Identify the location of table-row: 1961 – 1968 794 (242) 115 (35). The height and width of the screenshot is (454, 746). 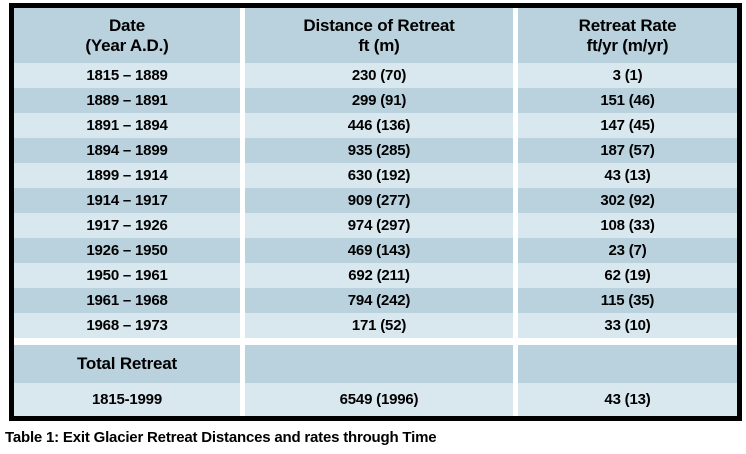
(375, 300).